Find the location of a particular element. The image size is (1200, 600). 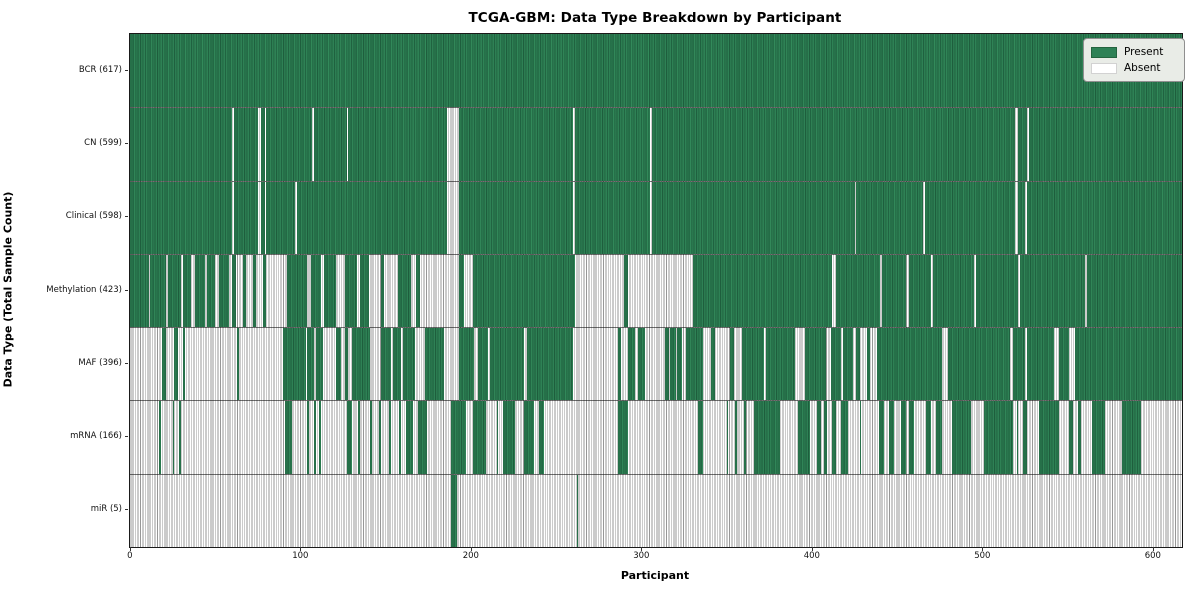

y-tick-label-maf: MAF (396) is located at coordinates (100, 362).